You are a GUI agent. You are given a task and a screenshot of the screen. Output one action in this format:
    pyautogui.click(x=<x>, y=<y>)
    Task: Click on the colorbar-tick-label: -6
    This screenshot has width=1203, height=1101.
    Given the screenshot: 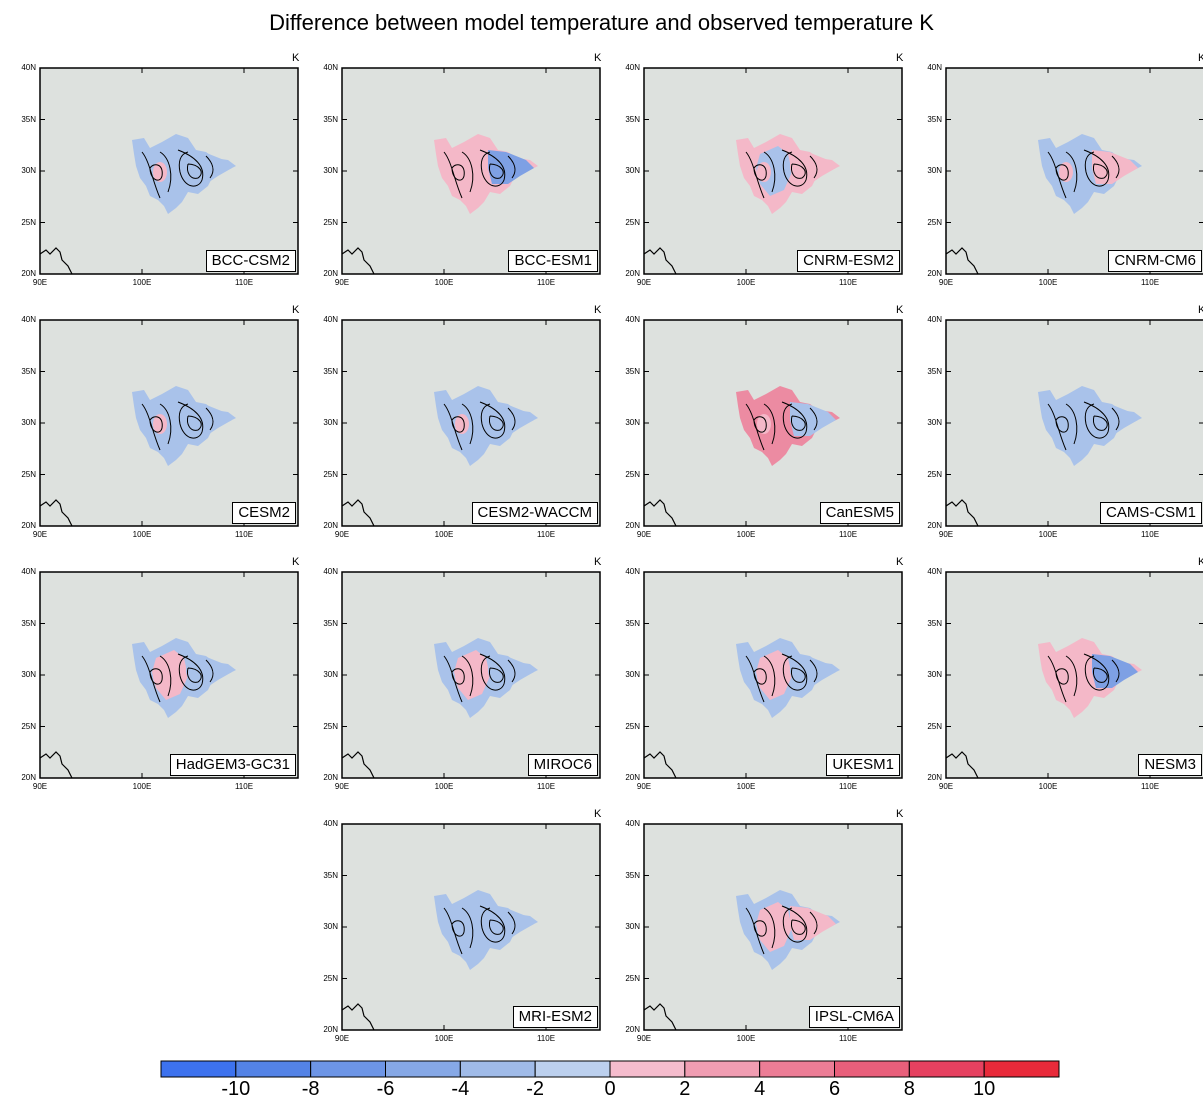 What is the action you would take?
    pyautogui.click(x=385, y=1089)
    